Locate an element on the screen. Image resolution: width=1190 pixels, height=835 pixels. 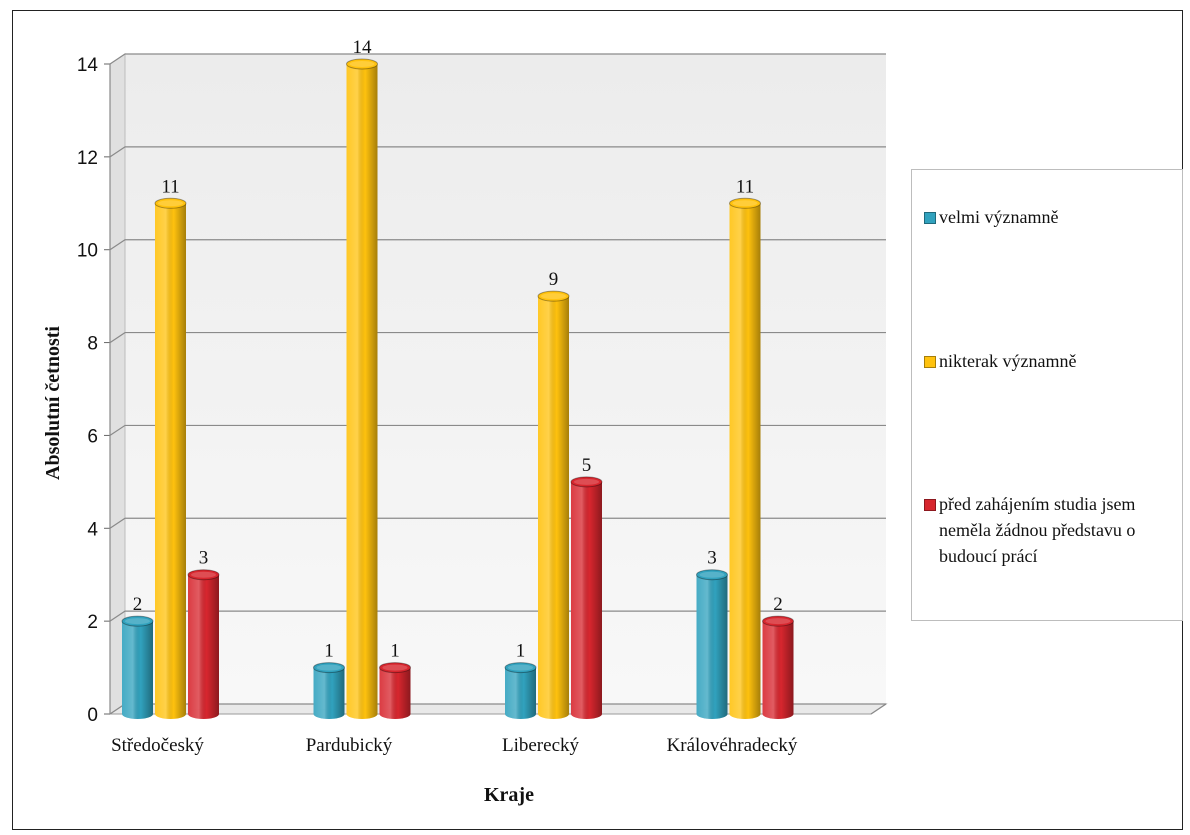
y-tick-labels: 0 2 4 6 8 10 12 14 is located at coordinates (88, 390).